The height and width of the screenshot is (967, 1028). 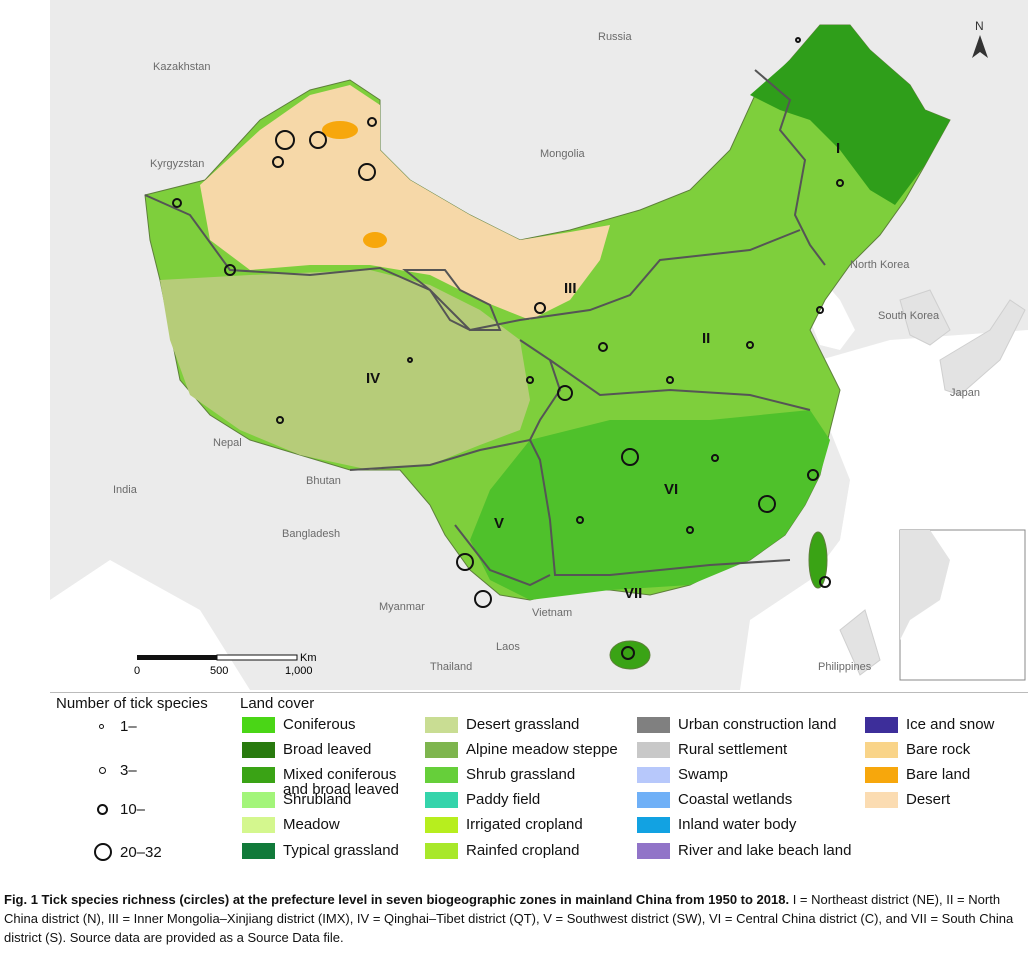 I want to click on landcover-item: Bare land, so click(x=917, y=775).